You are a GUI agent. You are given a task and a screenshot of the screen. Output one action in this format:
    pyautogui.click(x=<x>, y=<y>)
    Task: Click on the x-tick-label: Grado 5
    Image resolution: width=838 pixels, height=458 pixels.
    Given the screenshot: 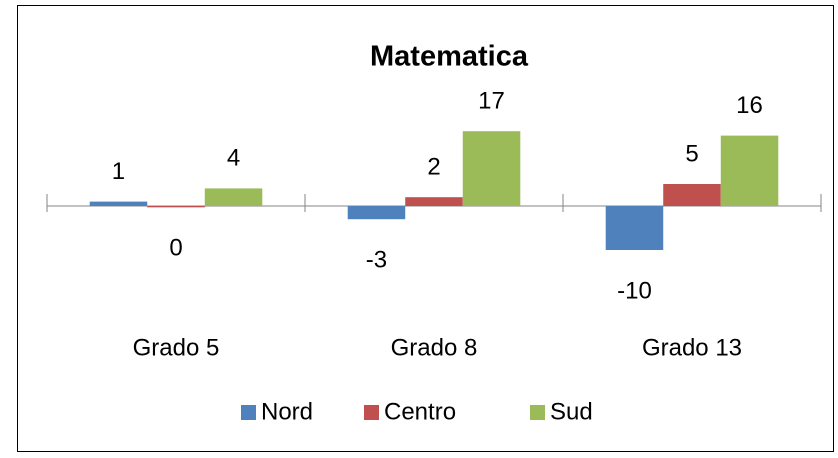 What is the action you would take?
    pyautogui.click(x=176, y=347)
    